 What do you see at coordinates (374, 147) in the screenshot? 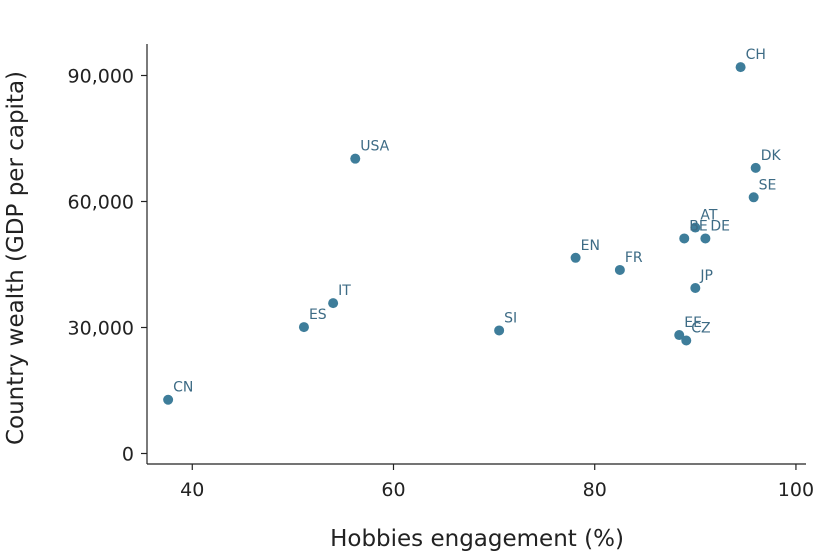
I see `point-label: USA` at bounding box center [374, 147].